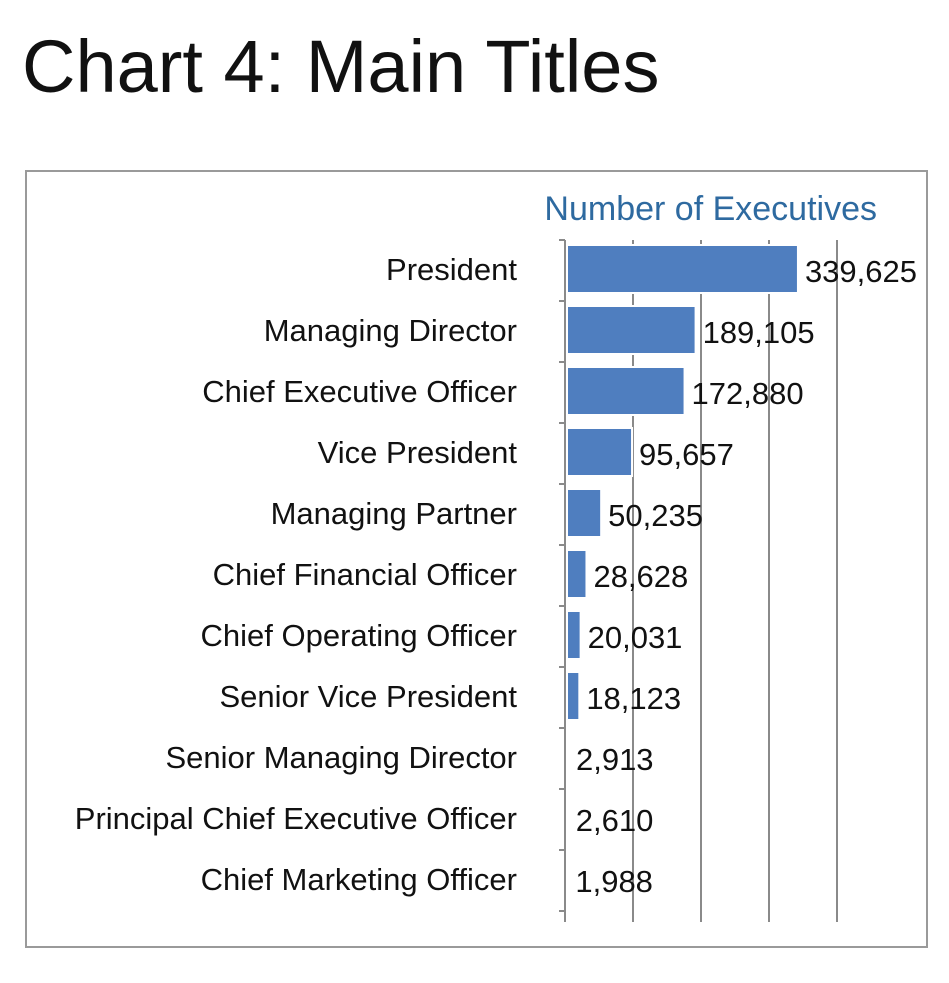 Image resolution: width=949 pixels, height=983 pixels. I want to click on data-label: 20,031, so click(635, 637).